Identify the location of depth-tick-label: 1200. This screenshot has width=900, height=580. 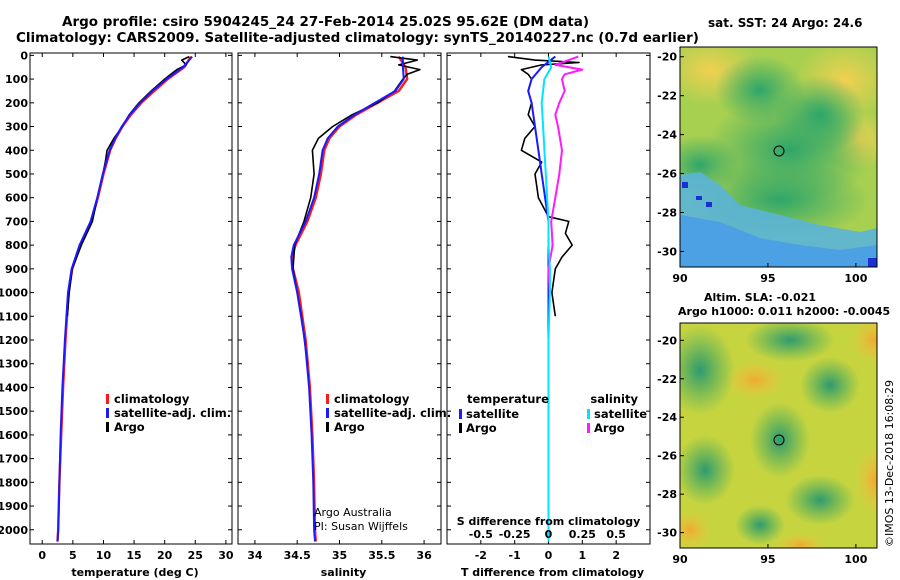
(14, 340).